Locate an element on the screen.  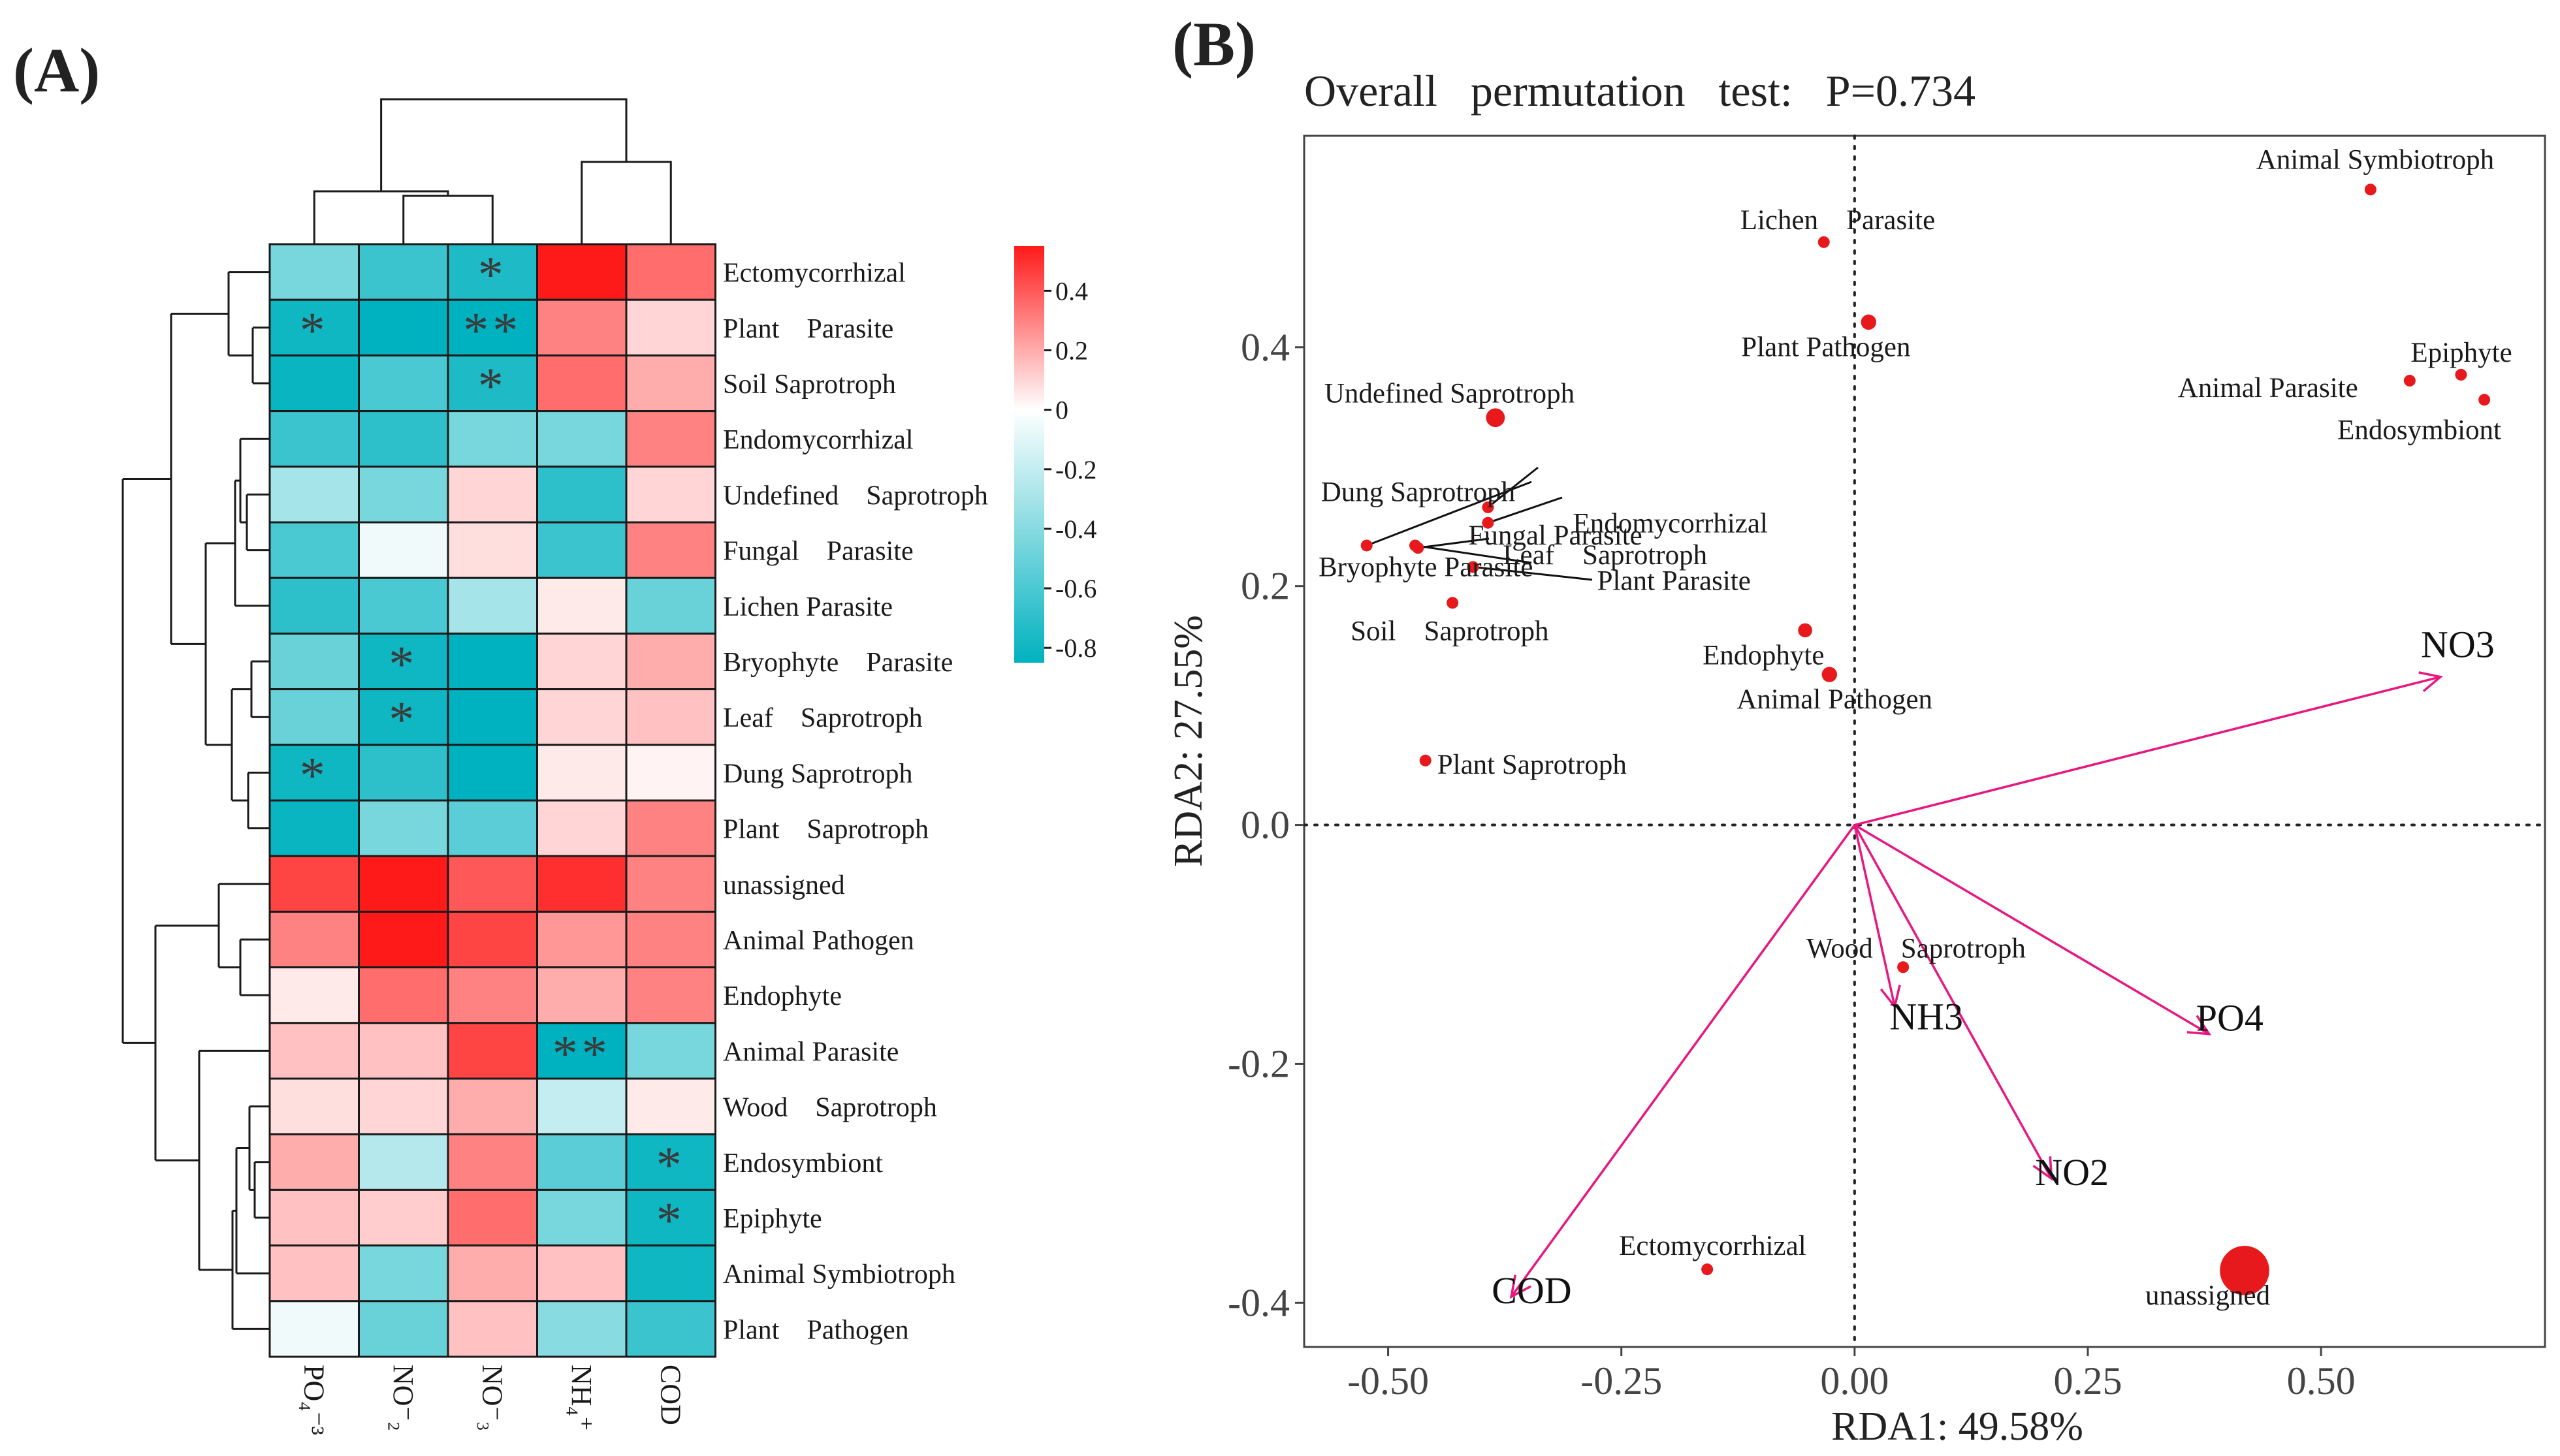
color-legend-tick-label: -0.6 is located at coordinates (1075, 588).